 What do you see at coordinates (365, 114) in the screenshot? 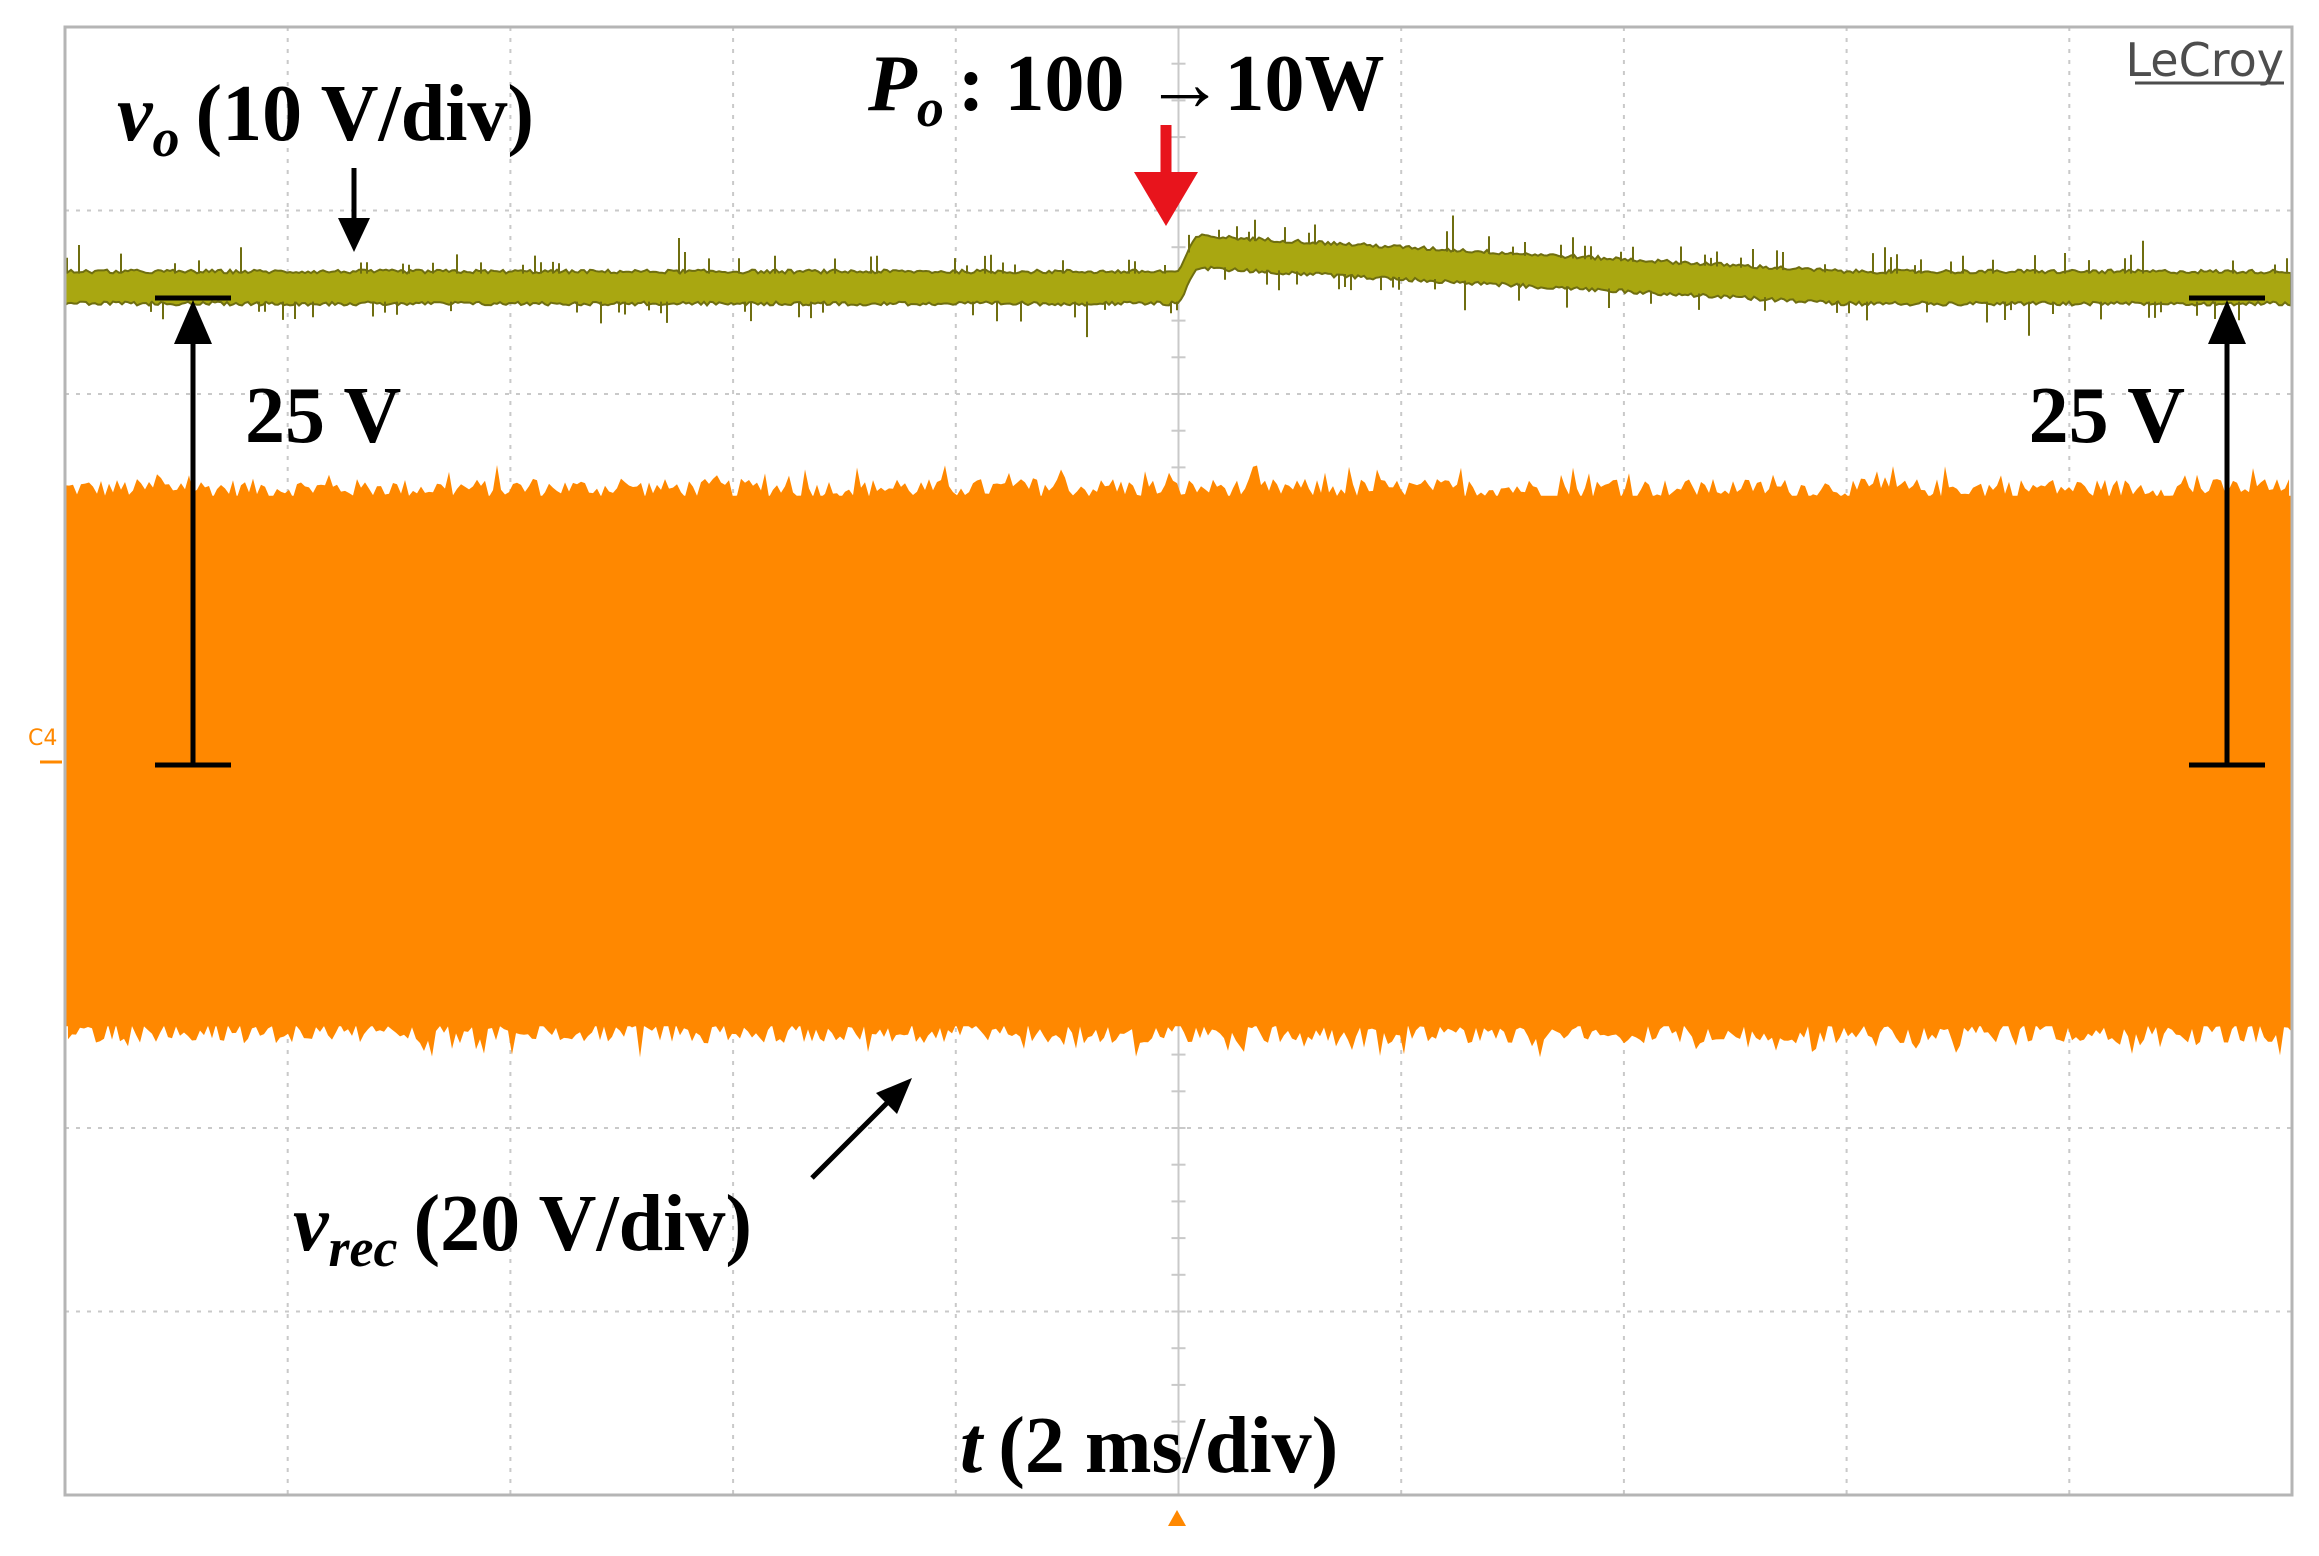
I see `vo-label-scale: (10 V/div)` at bounding box center [365, 114].